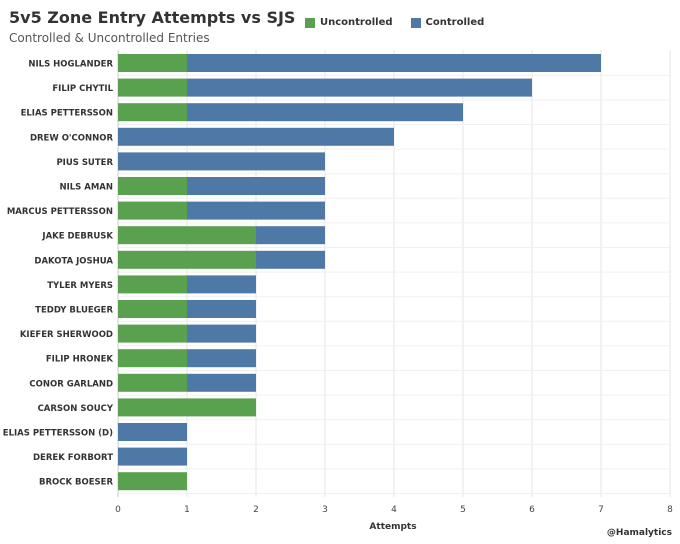 The image size is (680, 544). Describe the element at coordinates (80, 286) in the screenshot. I see `category-label: TYLER MYERS` at that location.